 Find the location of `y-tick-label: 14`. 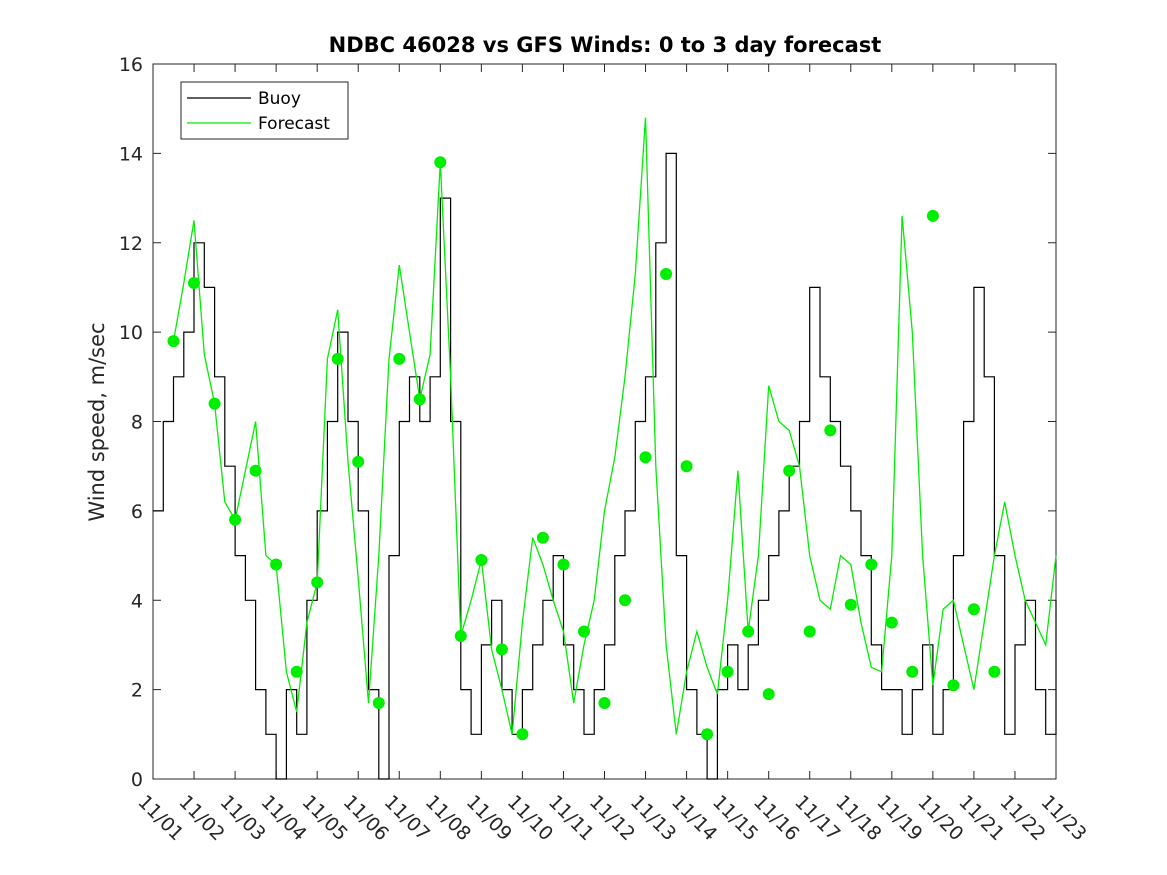

y-tick-label: 14 is located at coordinates (131, 154).